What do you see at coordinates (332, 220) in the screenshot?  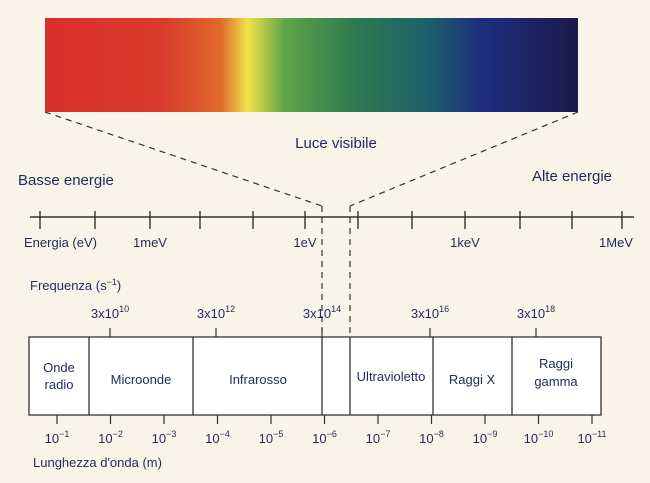 I see `energy-axis` at bounding box center [332, 220].